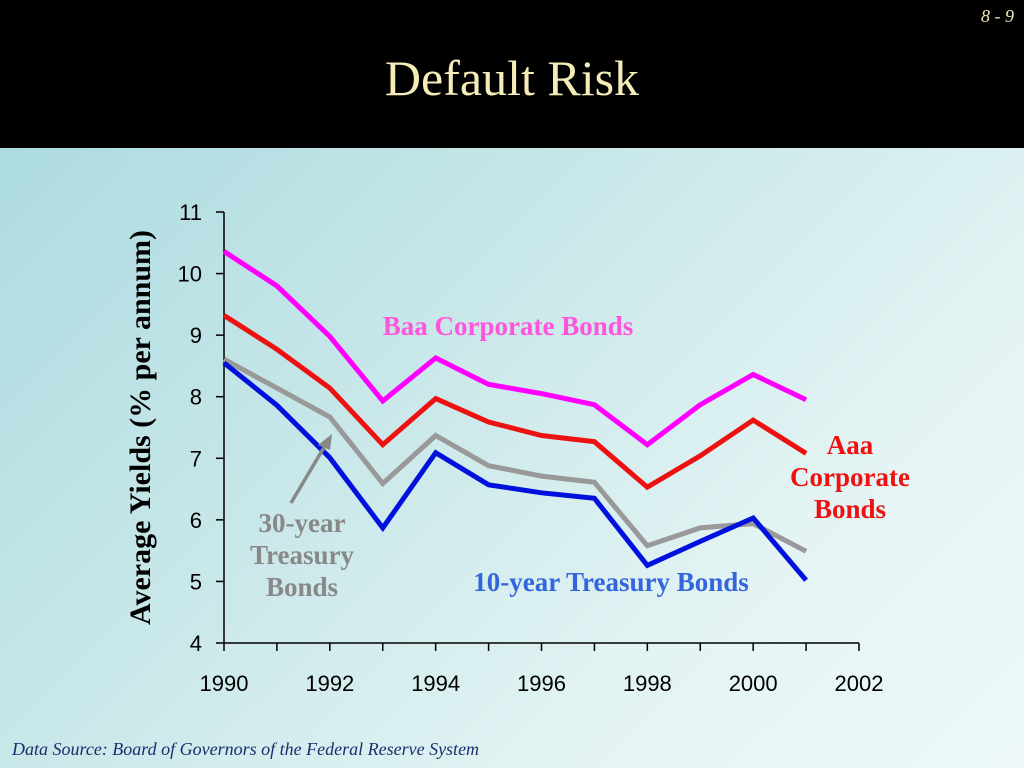 The width and height of the screenshot is (1024, 768). I want to click on slide-number: 8 - 9, so click(997, 16).